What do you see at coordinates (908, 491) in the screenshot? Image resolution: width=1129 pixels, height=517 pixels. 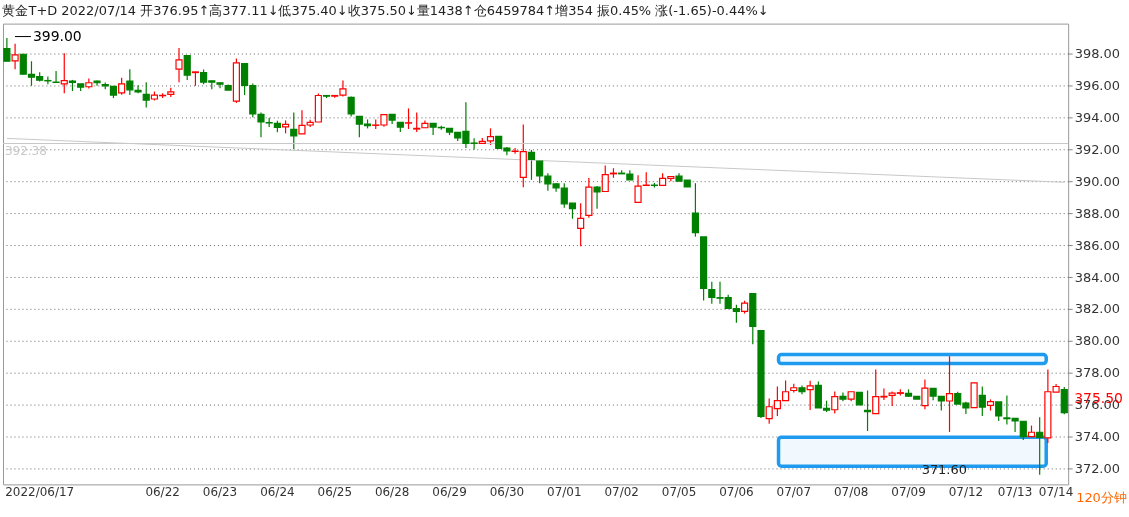 I see `x-tick-label: 07/09` at bounding box center [908, 491].